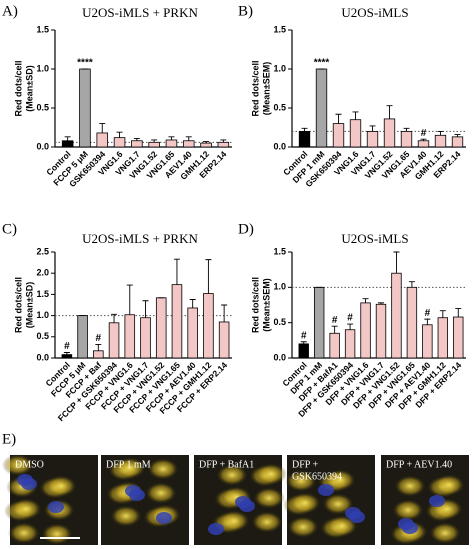 The image size is (474, 549). I want to click on chart-title: U2OS-iMLS + PRKN, so click(140, 238).